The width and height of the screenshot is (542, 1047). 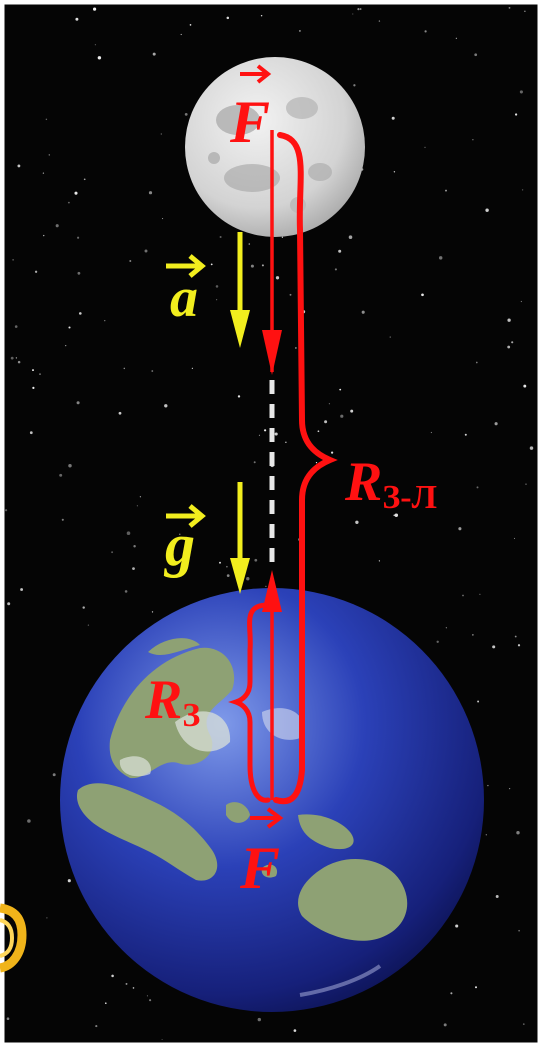 I want to click on earth-radius-subscript: З, so click(x=191, y=715).